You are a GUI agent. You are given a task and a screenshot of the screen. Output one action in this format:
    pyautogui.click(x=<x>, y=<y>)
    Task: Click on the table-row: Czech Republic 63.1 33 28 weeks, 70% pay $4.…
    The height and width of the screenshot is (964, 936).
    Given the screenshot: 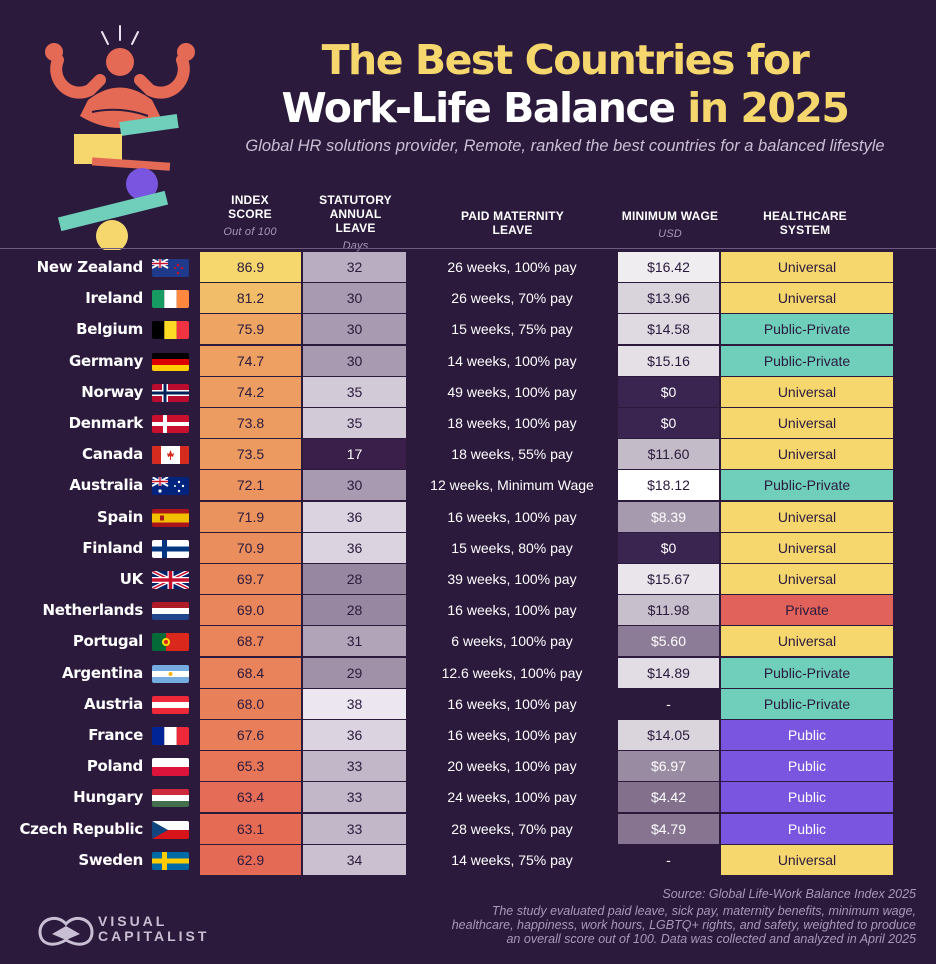 What is the action you would take?
    pyautogui.click(x=468, y=829)
    